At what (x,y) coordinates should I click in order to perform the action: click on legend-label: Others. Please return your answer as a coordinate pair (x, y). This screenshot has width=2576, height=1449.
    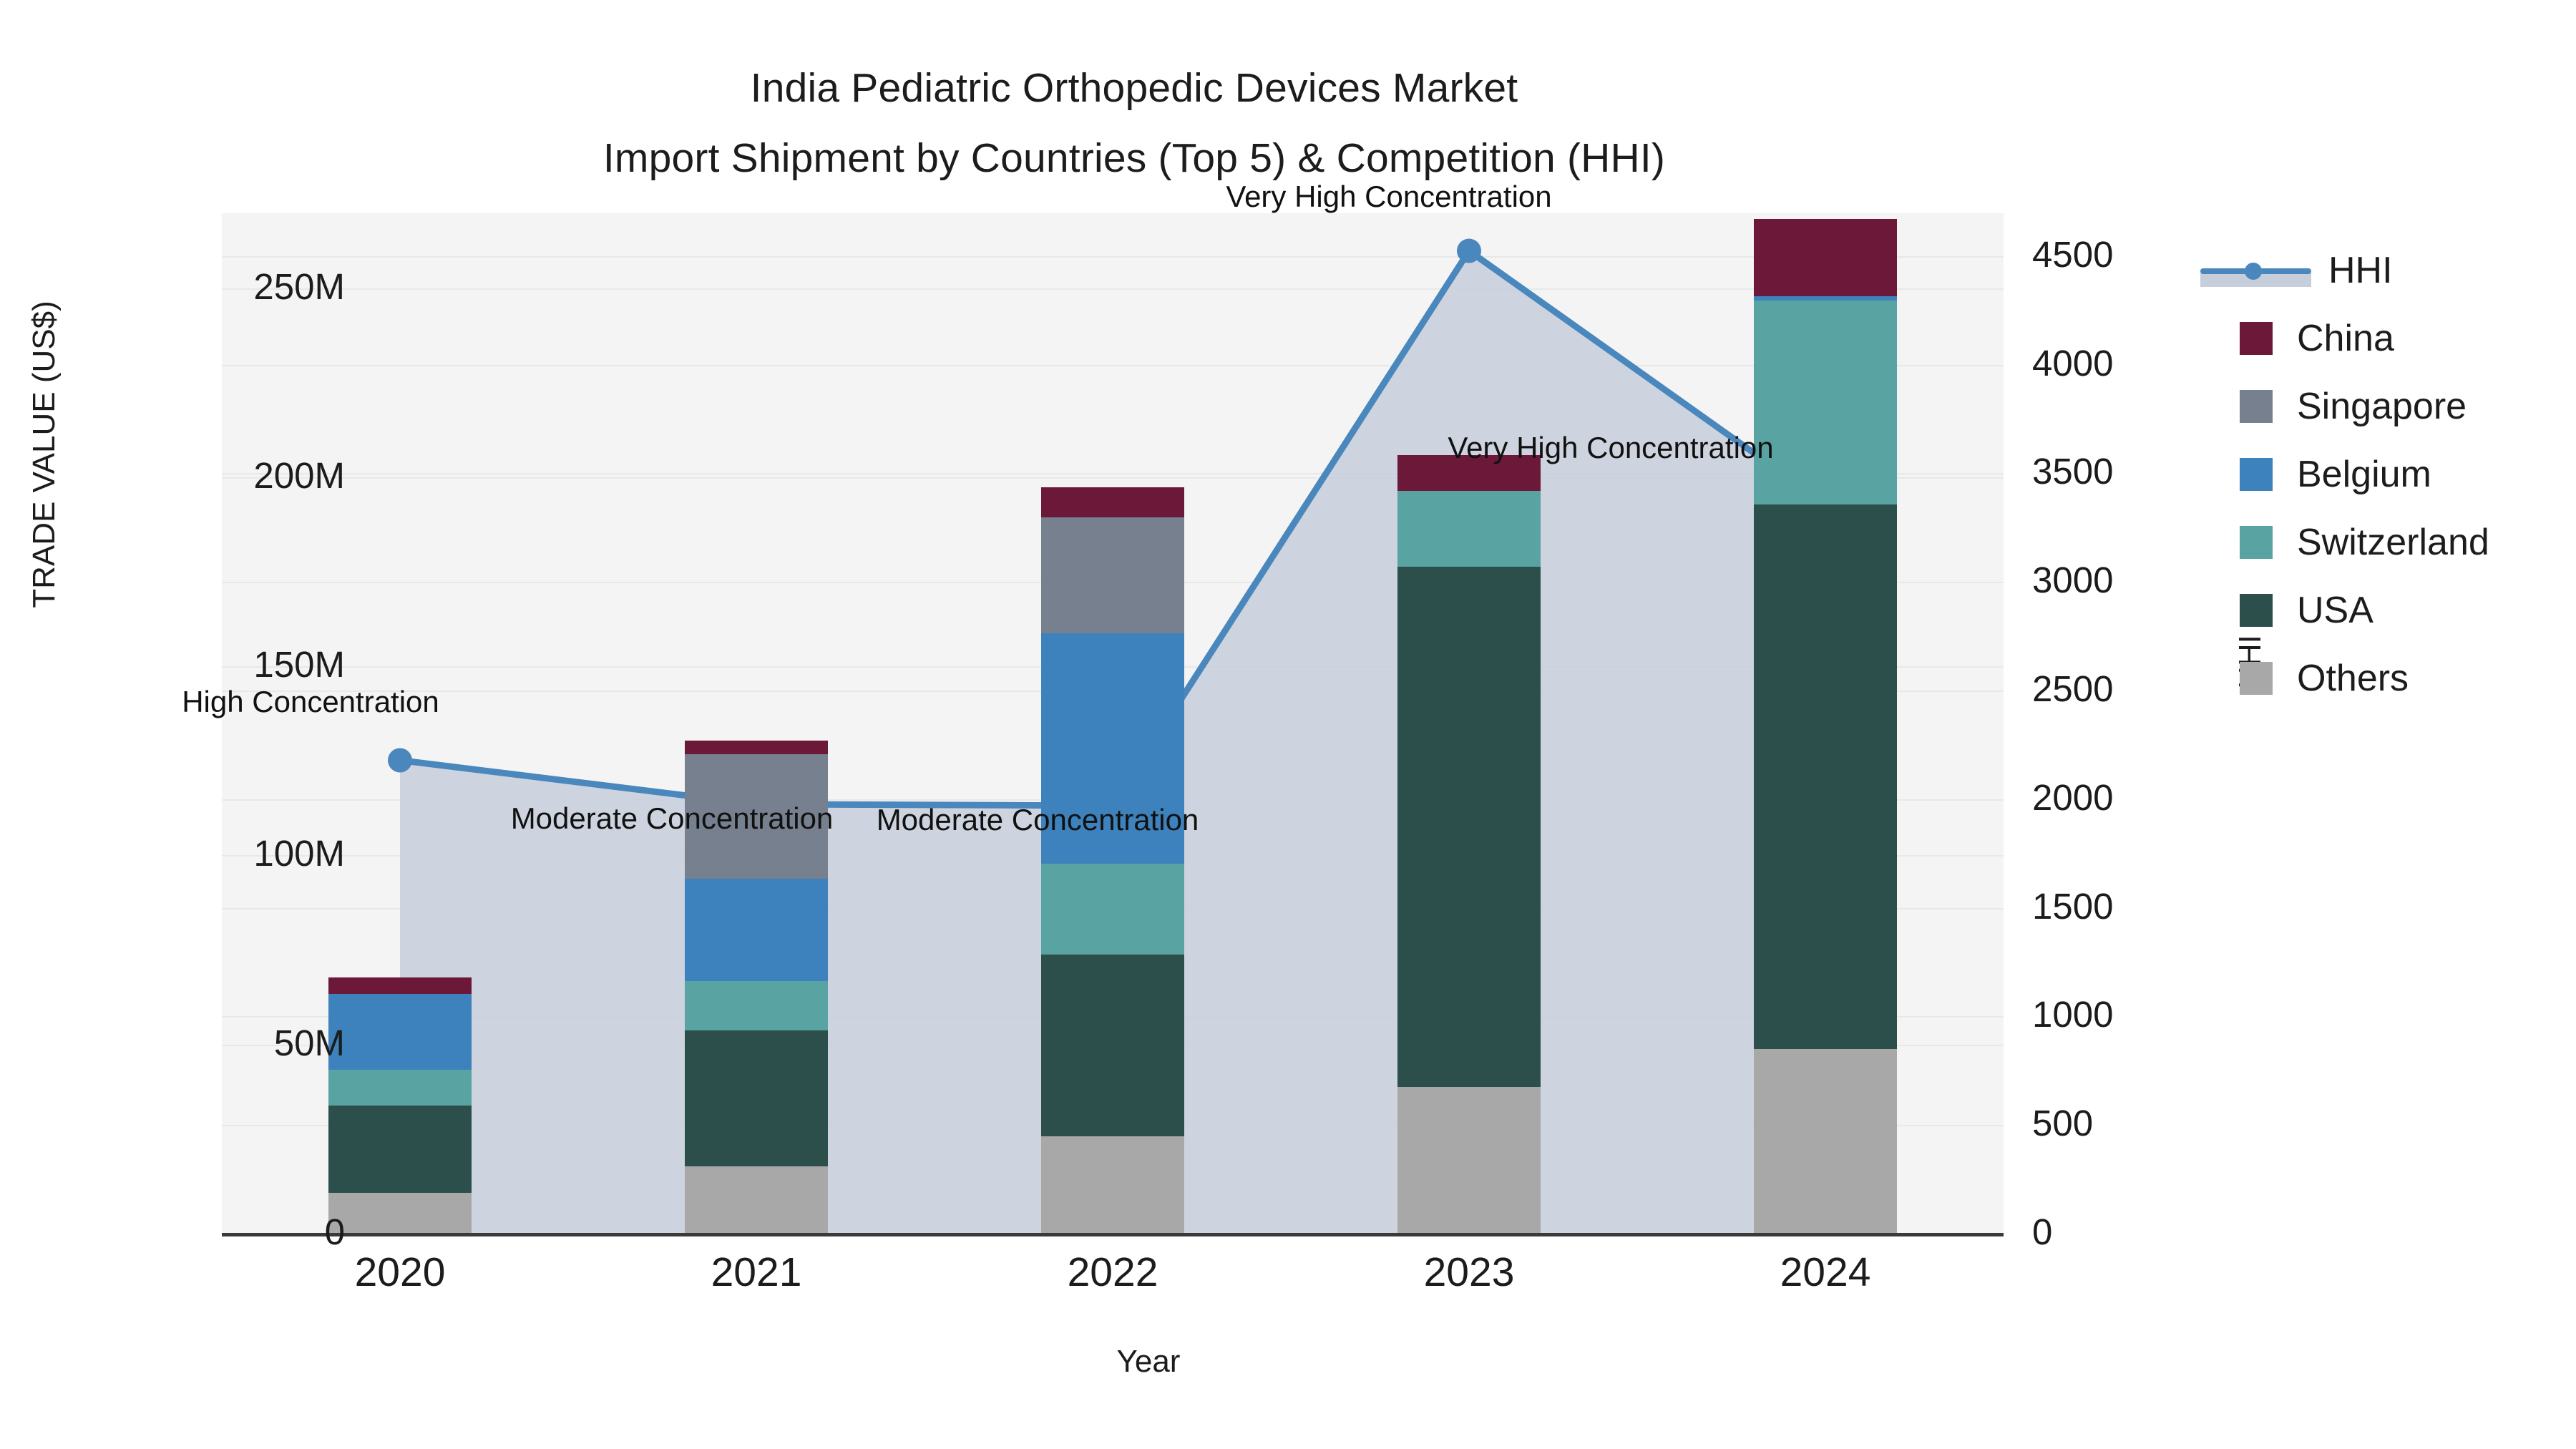
    Looking at the image, I should click on (2353, 678).